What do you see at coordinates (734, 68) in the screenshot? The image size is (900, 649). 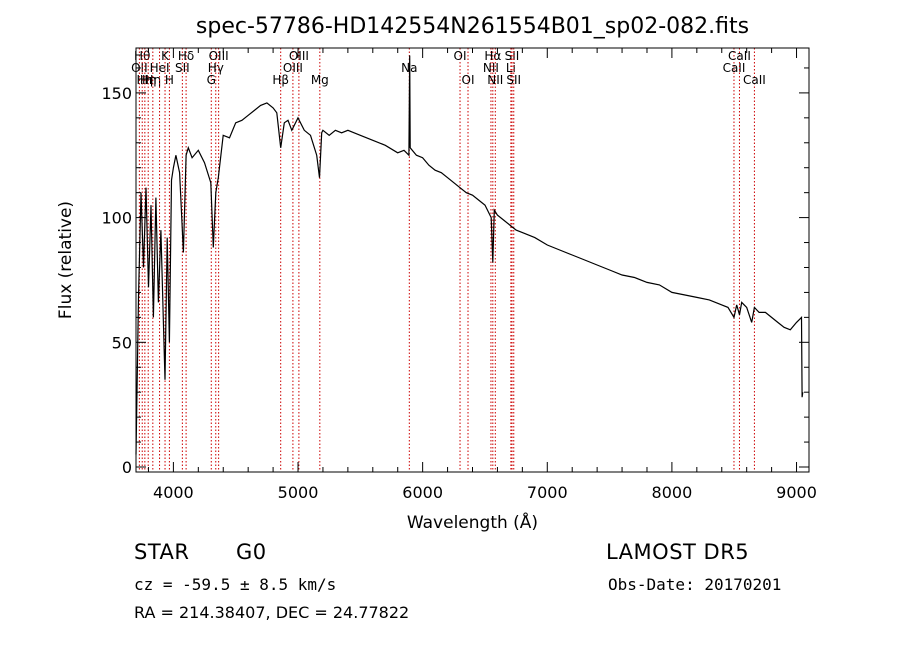 I see `feature-label-26: CaII` at bounding box center [734, 68].